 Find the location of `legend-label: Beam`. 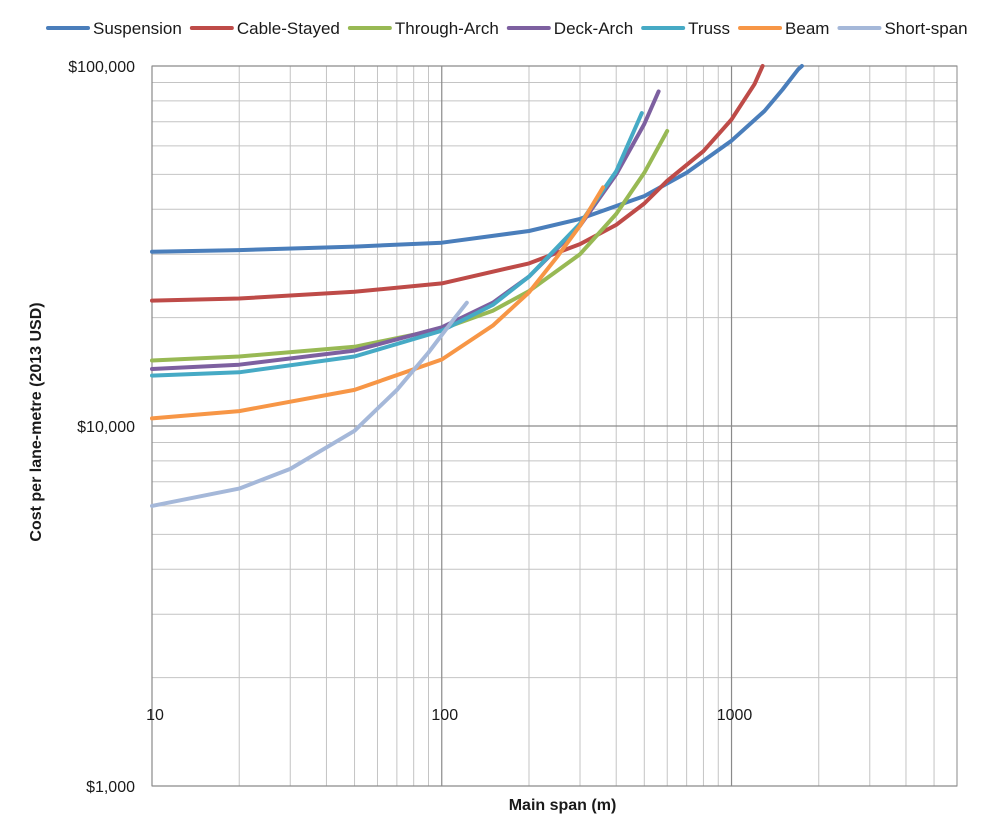

legend-label: Beam is located at coordinates (807, 28).